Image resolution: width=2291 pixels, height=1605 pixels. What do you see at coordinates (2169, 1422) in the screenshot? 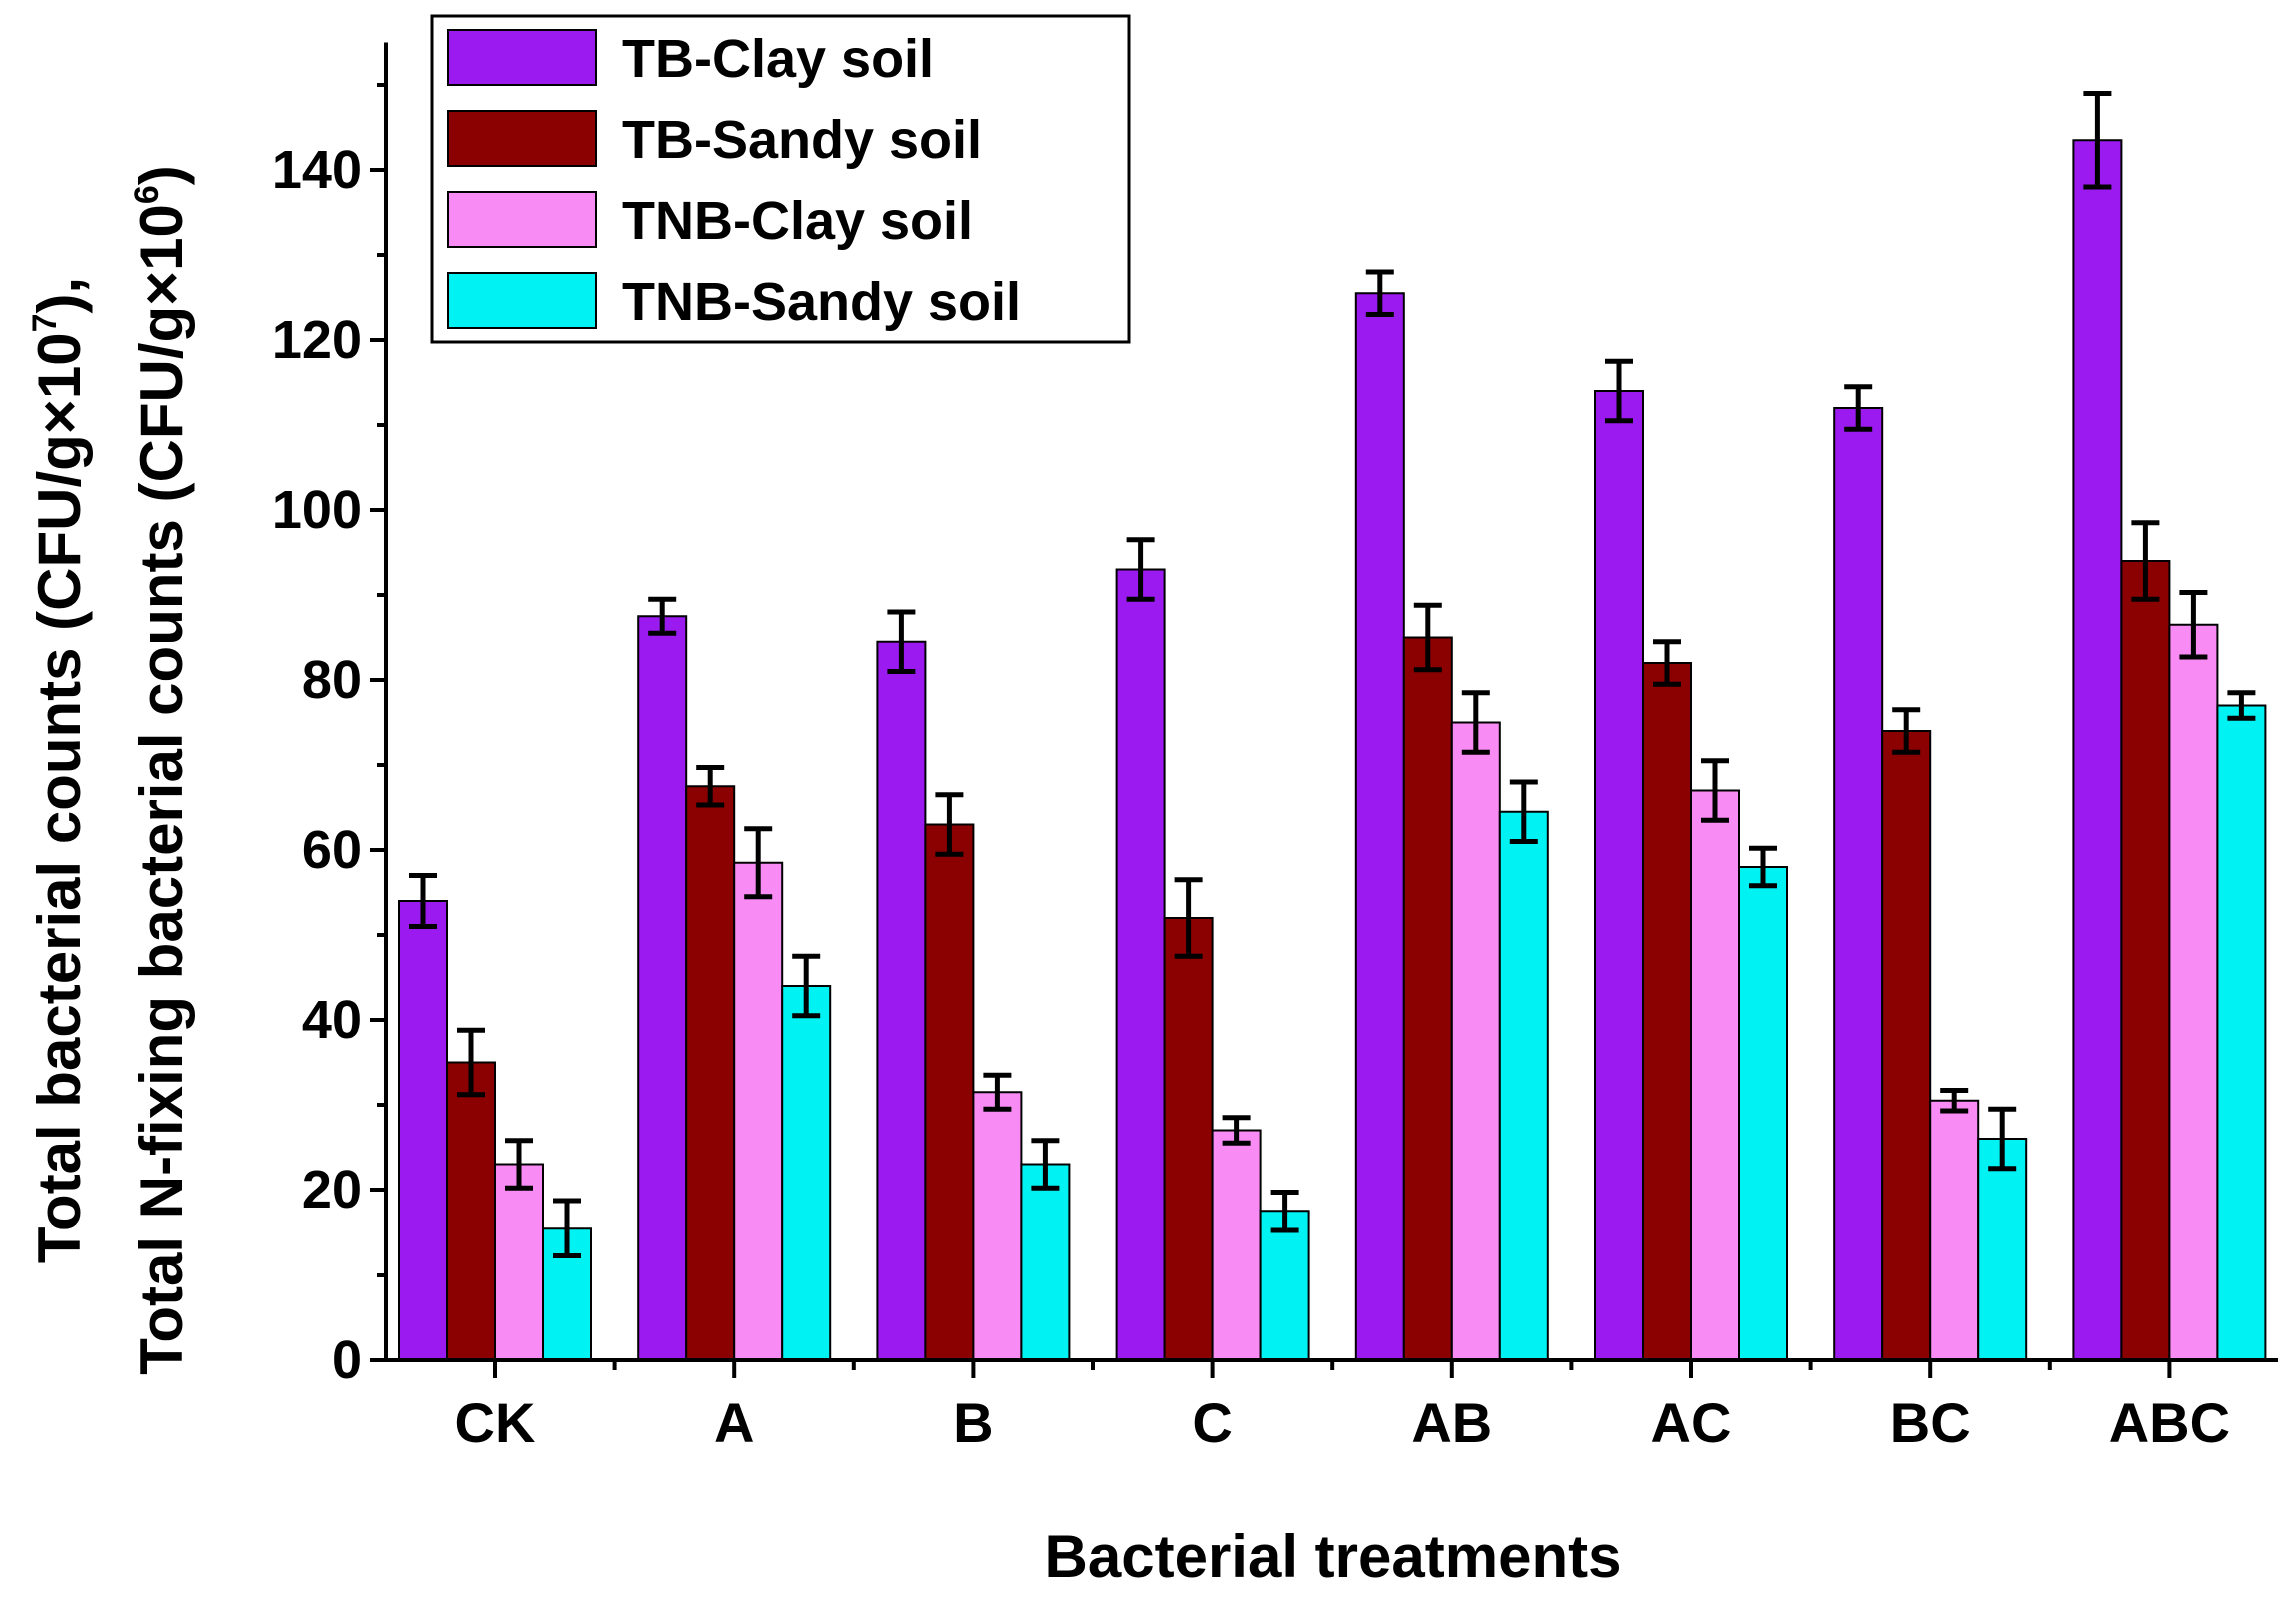
I see `x-tick-label-abc: ABC` at bounding box center [2169, 1422].